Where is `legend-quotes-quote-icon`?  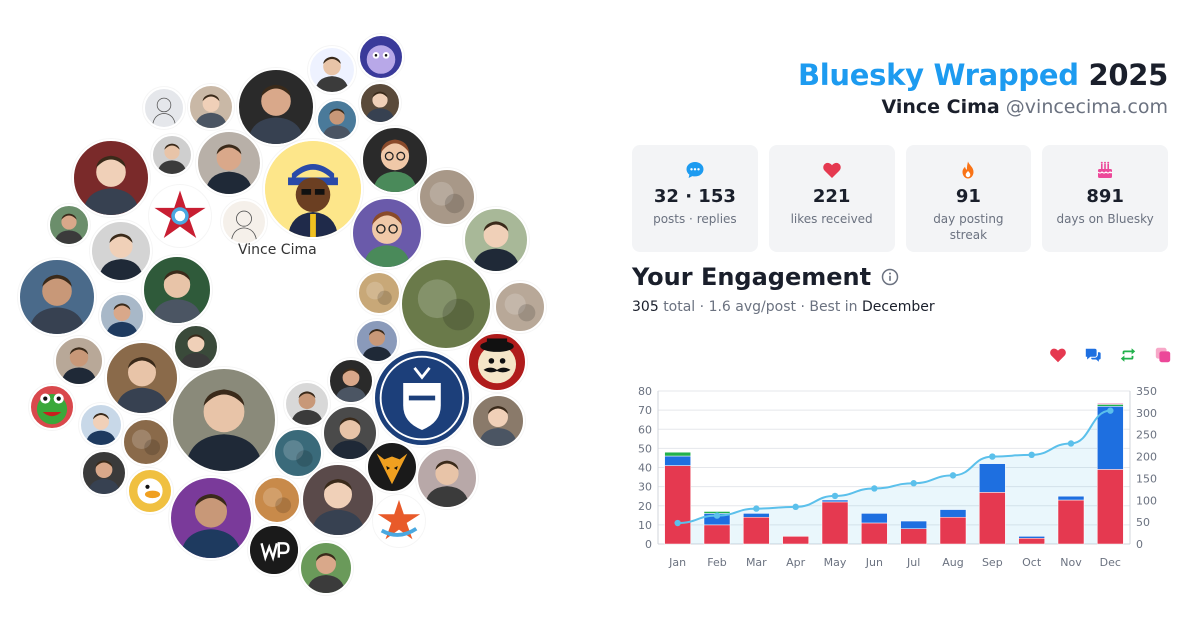 legend-quotes-quote-icon is located at coordinates (1163, 355).